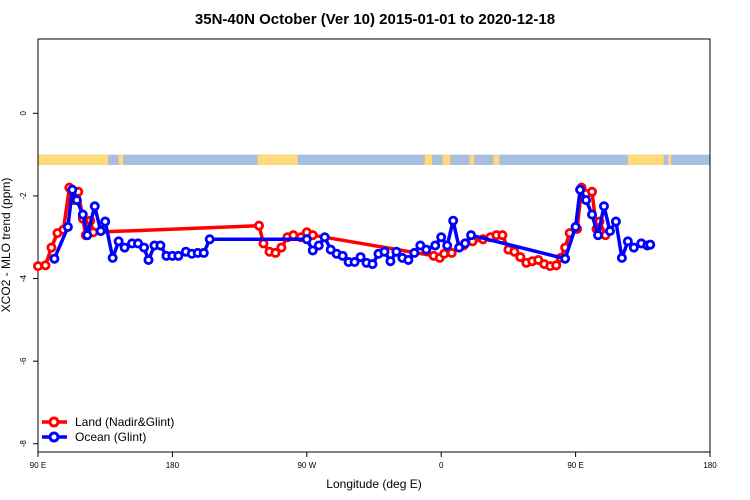 The height and width of the screenshot is (500, 750). I want to click on y-tick-label: -8, so click(23, 444).